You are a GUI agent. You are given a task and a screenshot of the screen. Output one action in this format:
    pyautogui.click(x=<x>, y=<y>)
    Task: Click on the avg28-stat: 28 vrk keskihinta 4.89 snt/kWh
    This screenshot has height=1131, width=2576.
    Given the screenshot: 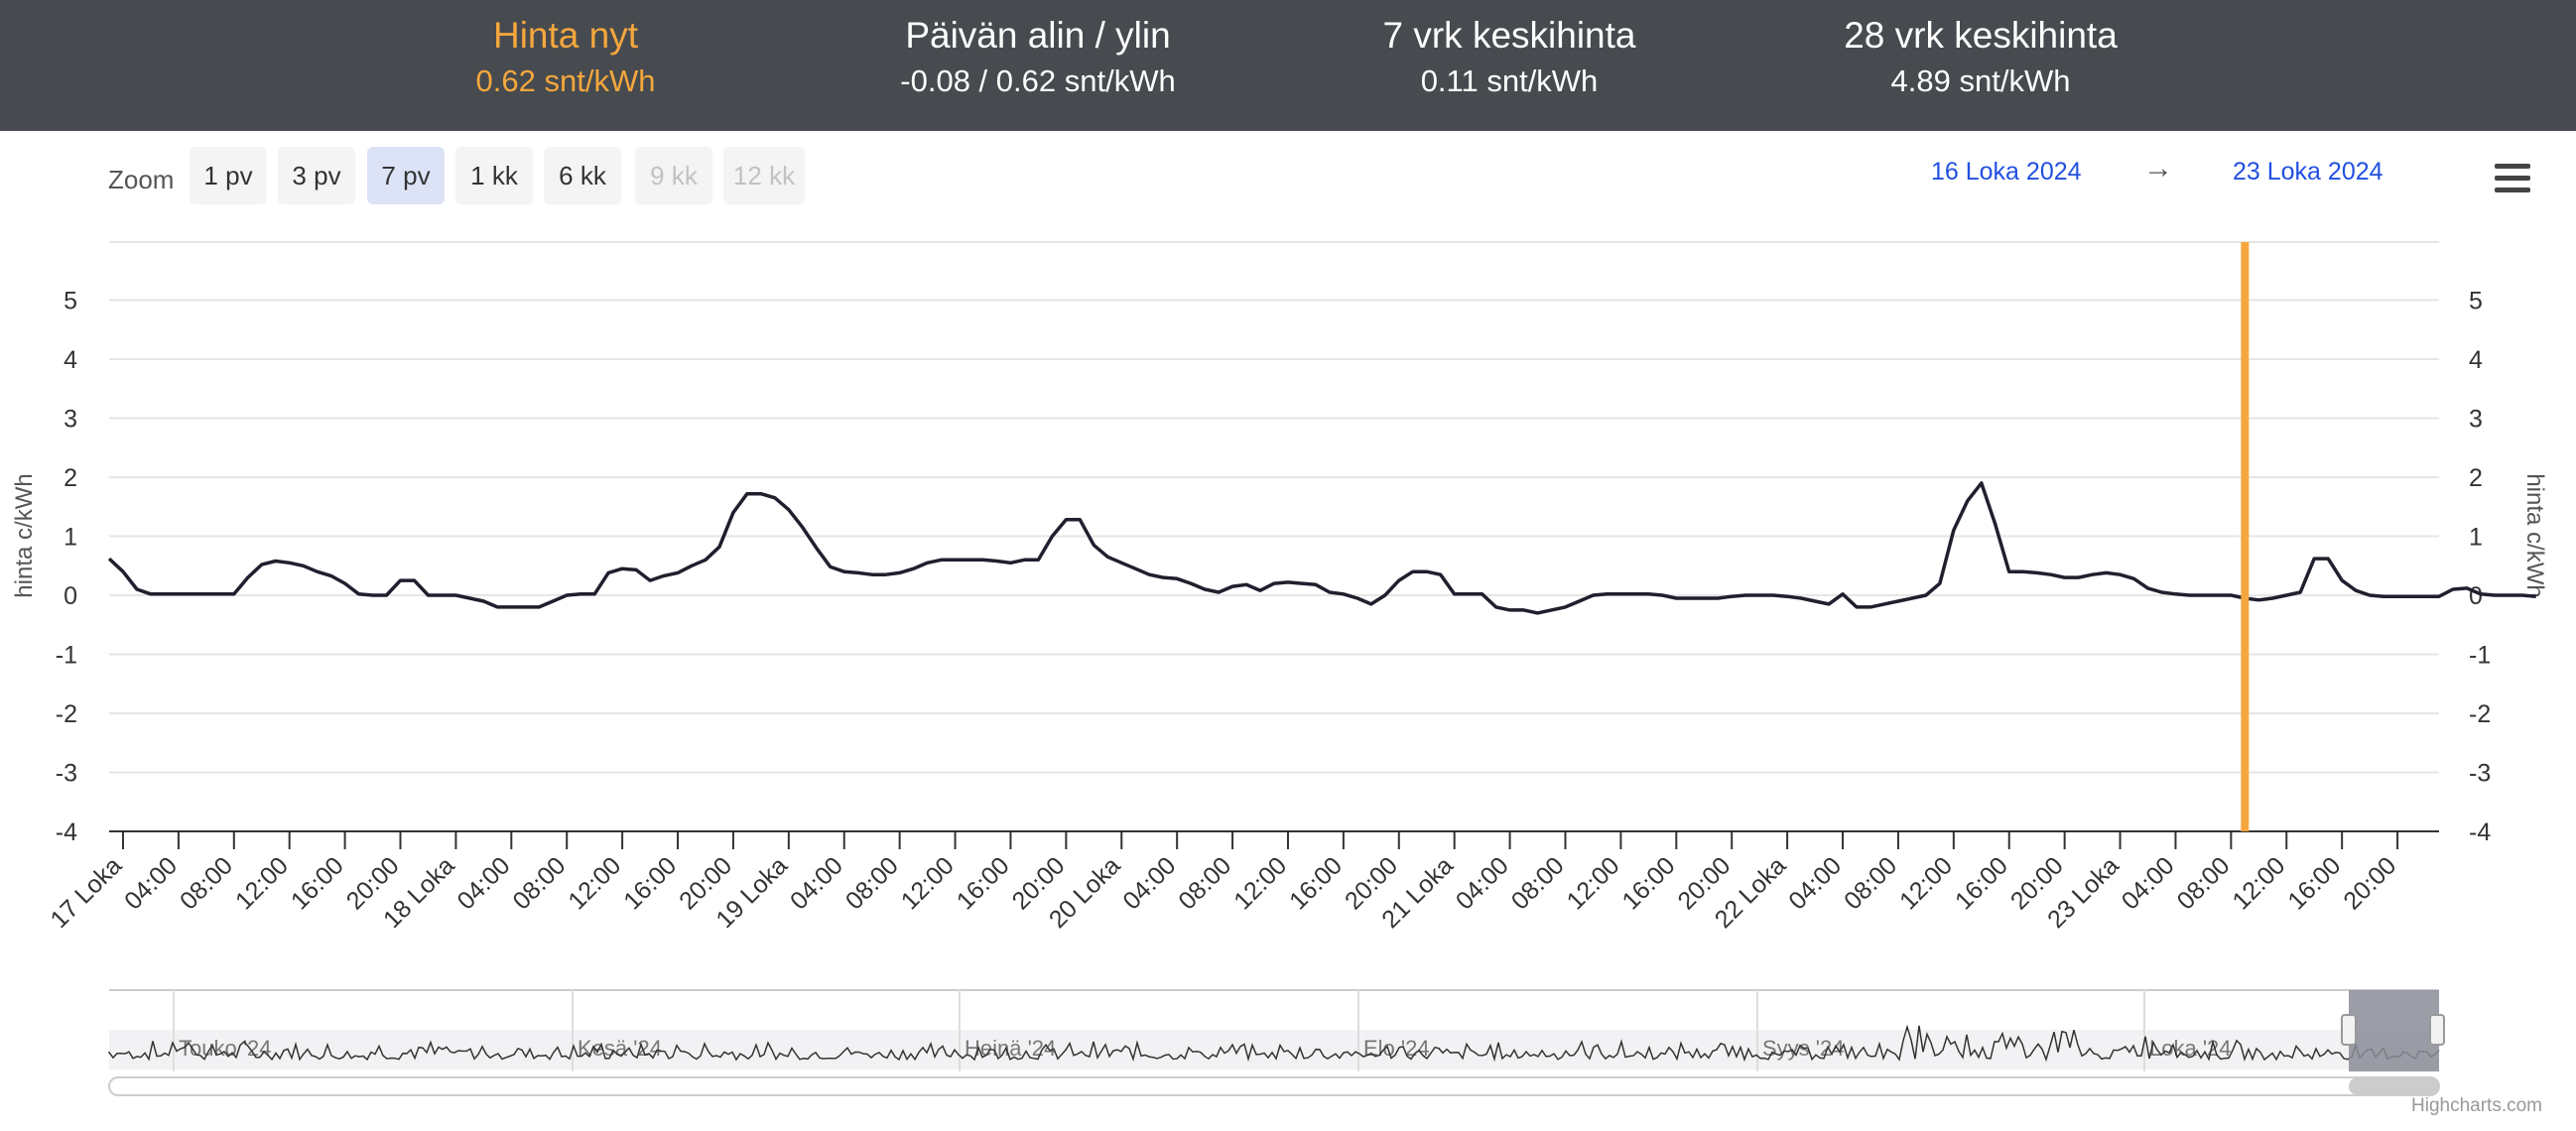 What is the action you would take?
    pyautogui.click(x=1981, y=57)
    